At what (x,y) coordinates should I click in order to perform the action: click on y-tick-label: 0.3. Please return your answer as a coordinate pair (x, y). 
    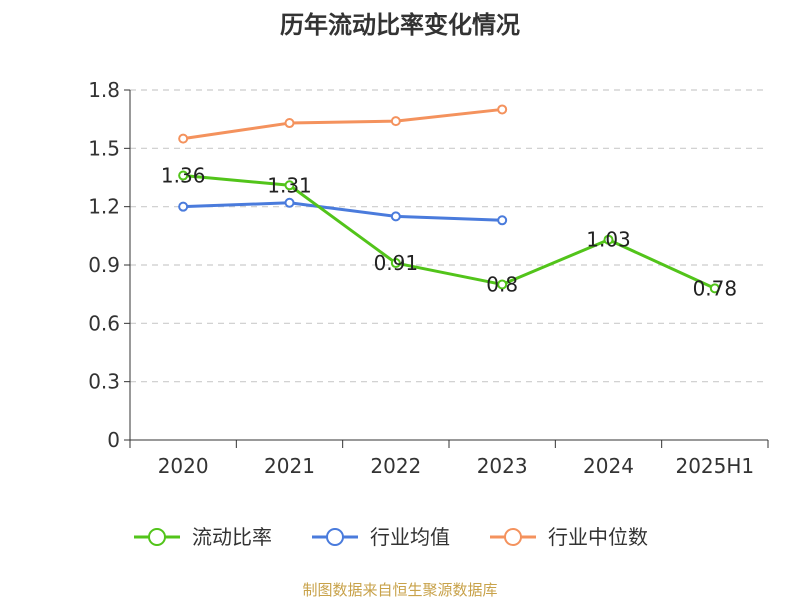
    Looking at the image, I should click on (104, 382).